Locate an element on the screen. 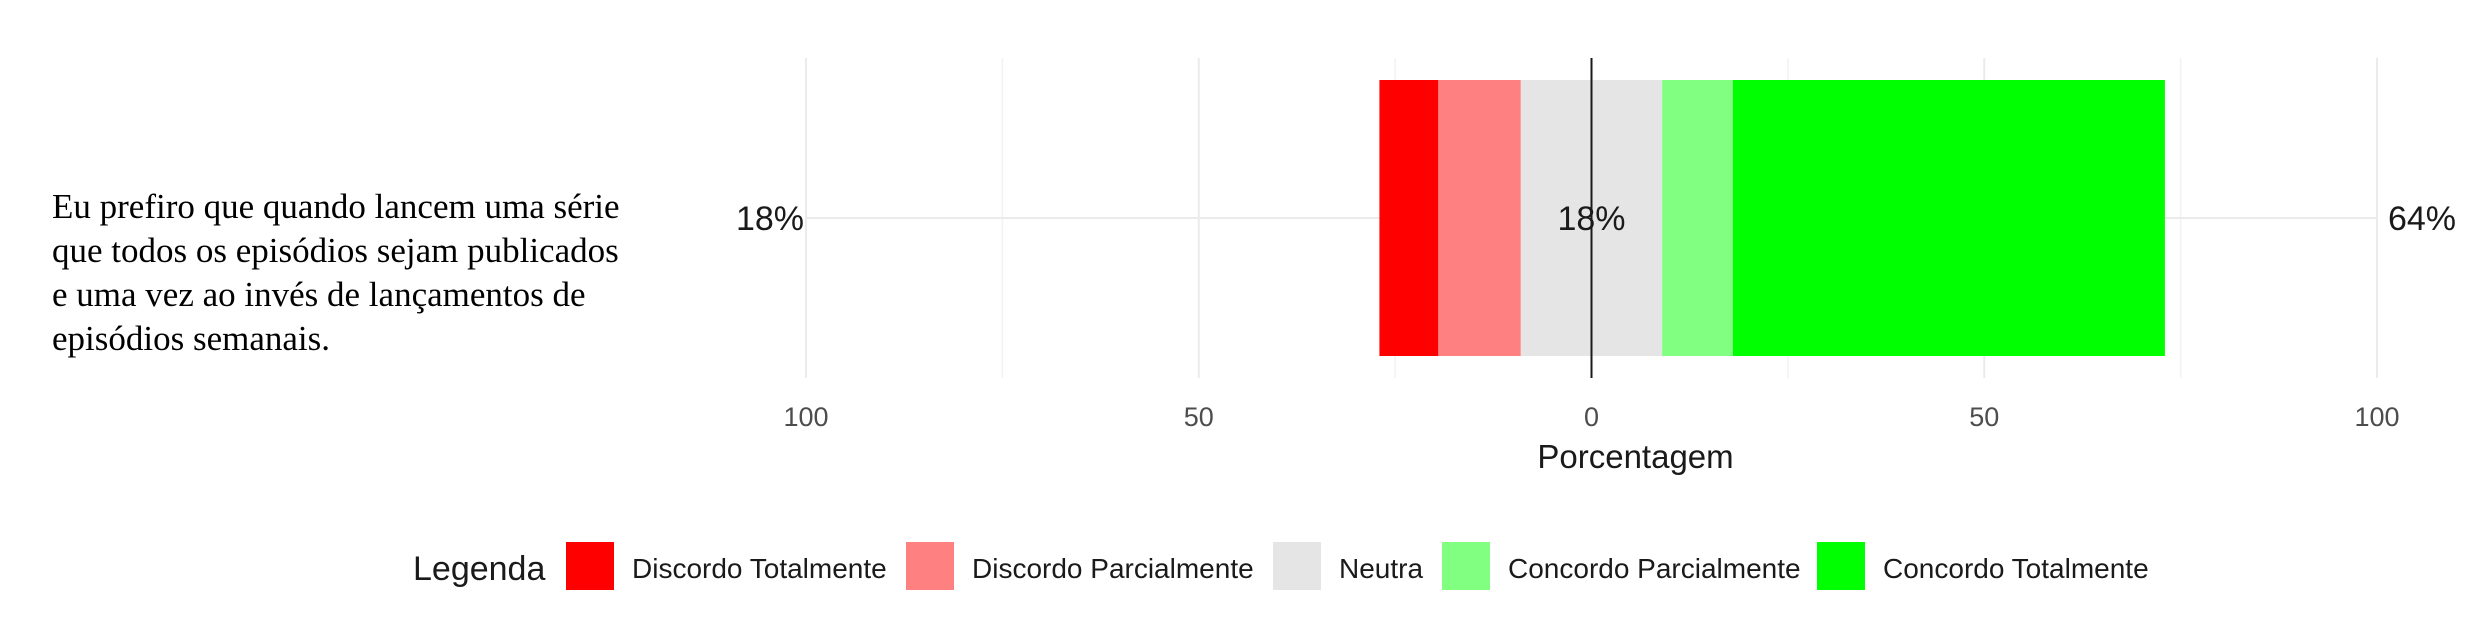  legend-label: Discordo Totalmente is located at coordinates (759, 568).